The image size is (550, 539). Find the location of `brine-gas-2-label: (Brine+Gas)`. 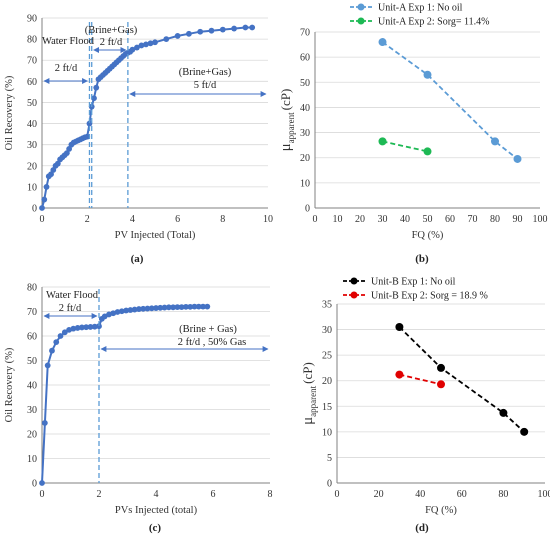

brine-gas-2-label: (Brine+Gas) is located at coordinates (205, 72).